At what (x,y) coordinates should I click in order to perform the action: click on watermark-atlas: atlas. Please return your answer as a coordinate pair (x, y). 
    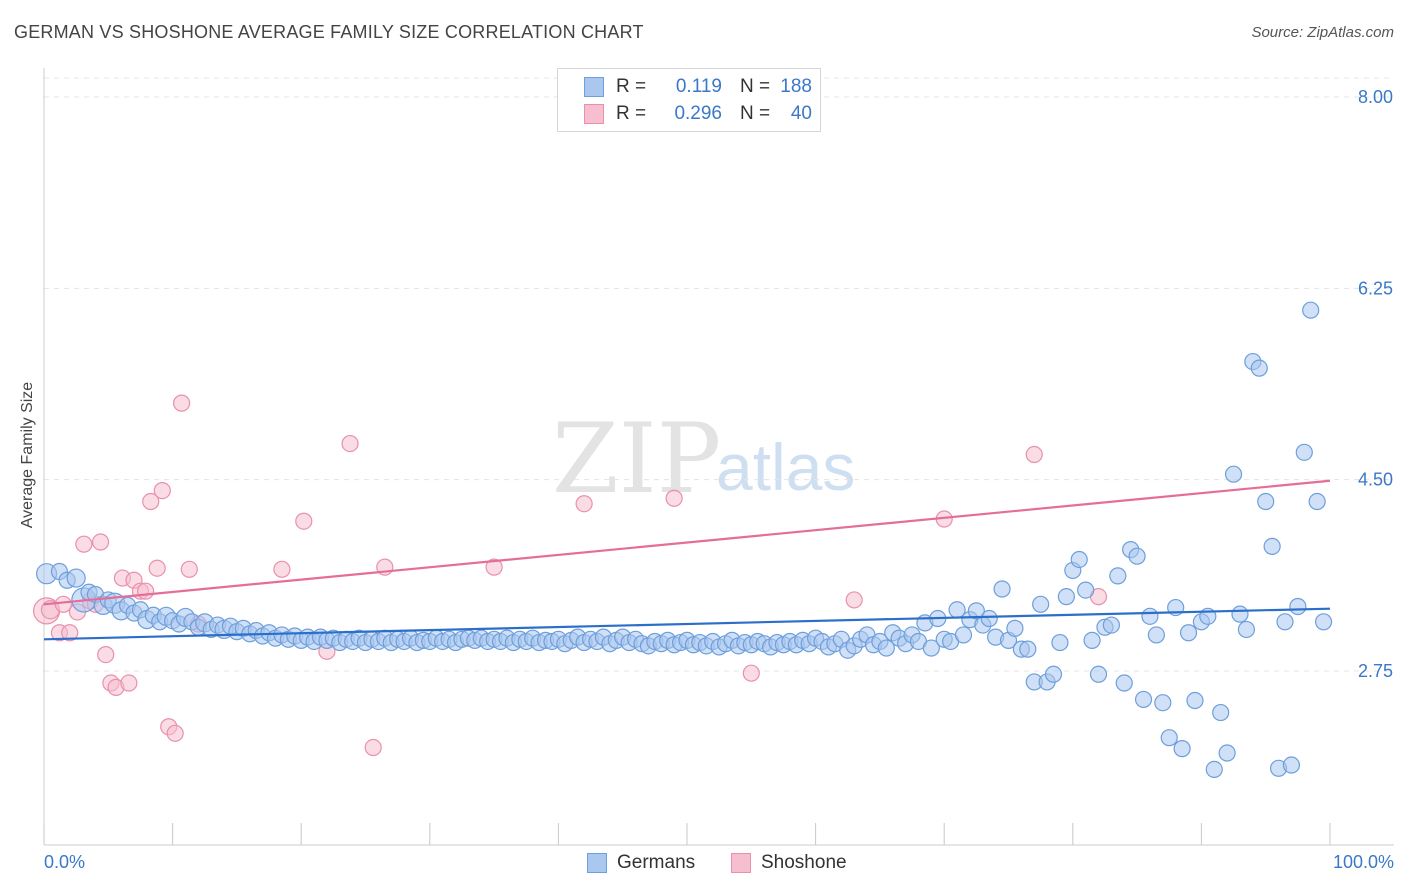
    Looking at the image, I should click on (785, 467).